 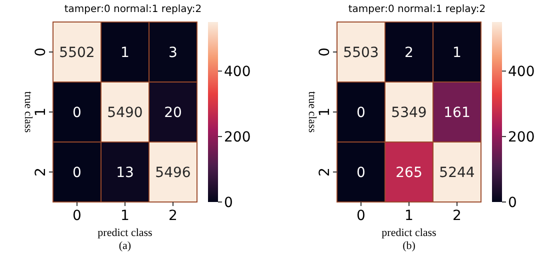 What do you see at coordinates (409, 52) in the screenshot?
I see `data-label: 2` at bounding box center [409, 52].